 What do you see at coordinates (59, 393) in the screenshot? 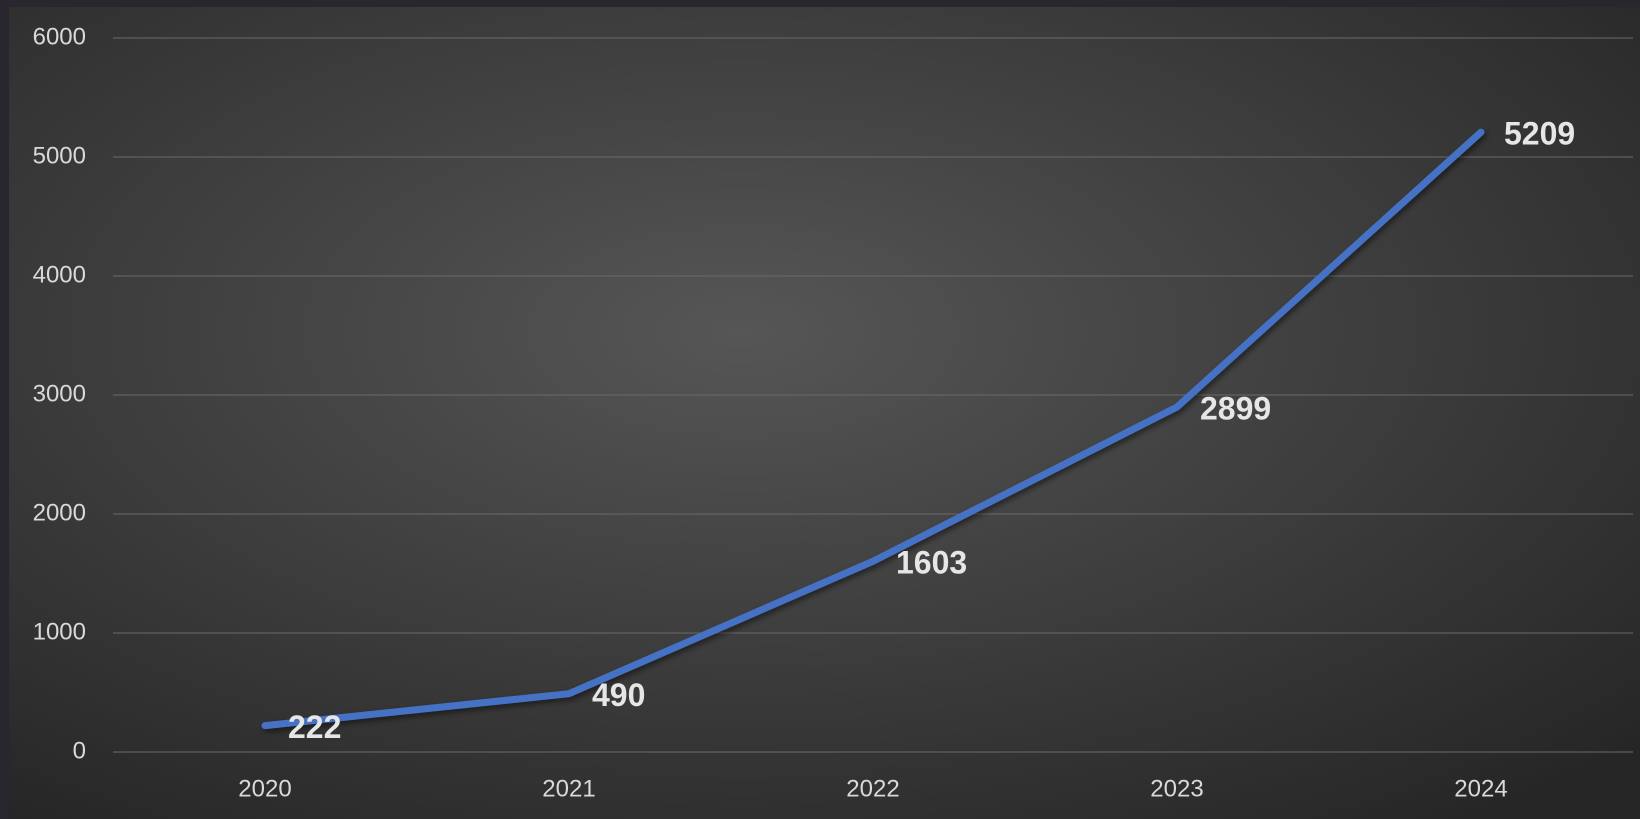
I see `y-tick-label: 3000` at bounding box center [59, 393].